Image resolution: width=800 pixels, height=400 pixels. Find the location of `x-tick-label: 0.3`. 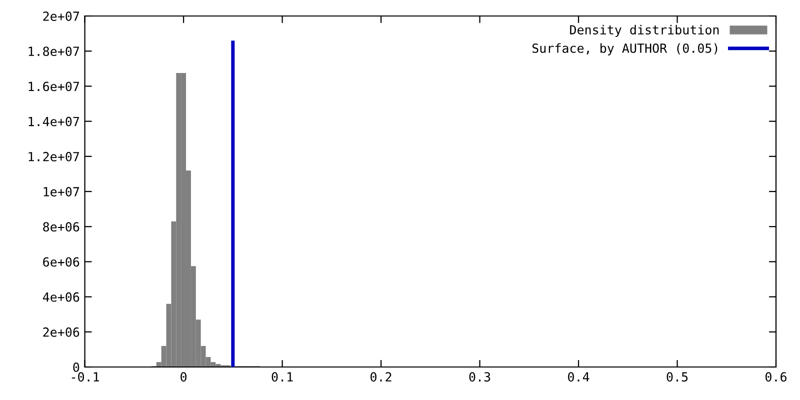

x-tick-label: 0.3 is located at coordinates (479, 377).